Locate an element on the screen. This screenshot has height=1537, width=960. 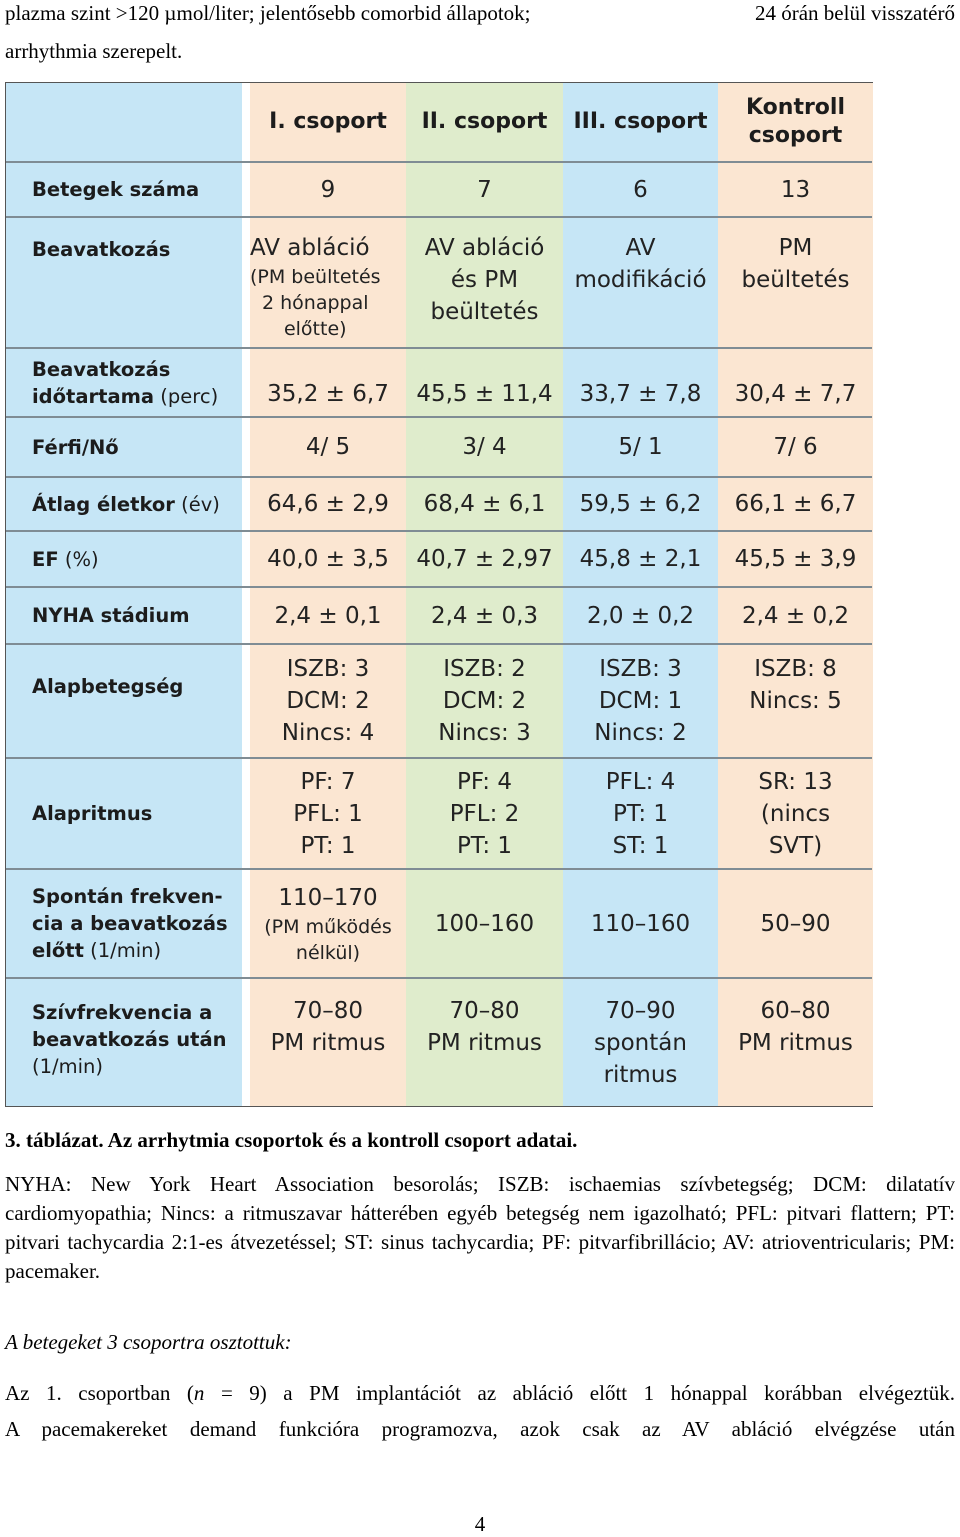
table-cell: 40,0 ± 3,5 is located at coordinates (328, 559).